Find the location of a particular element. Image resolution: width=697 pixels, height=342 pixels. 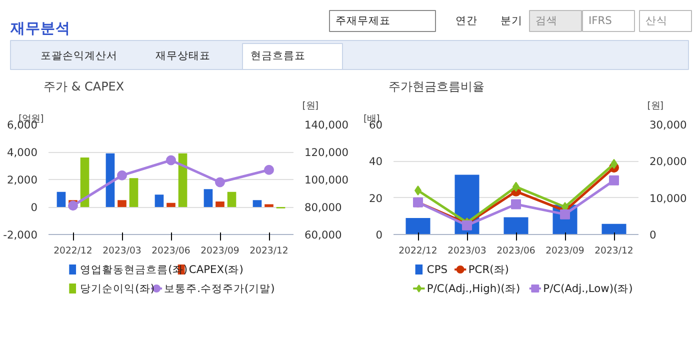

y-tick-label: 4,000 is located at coordinates (22, 152).